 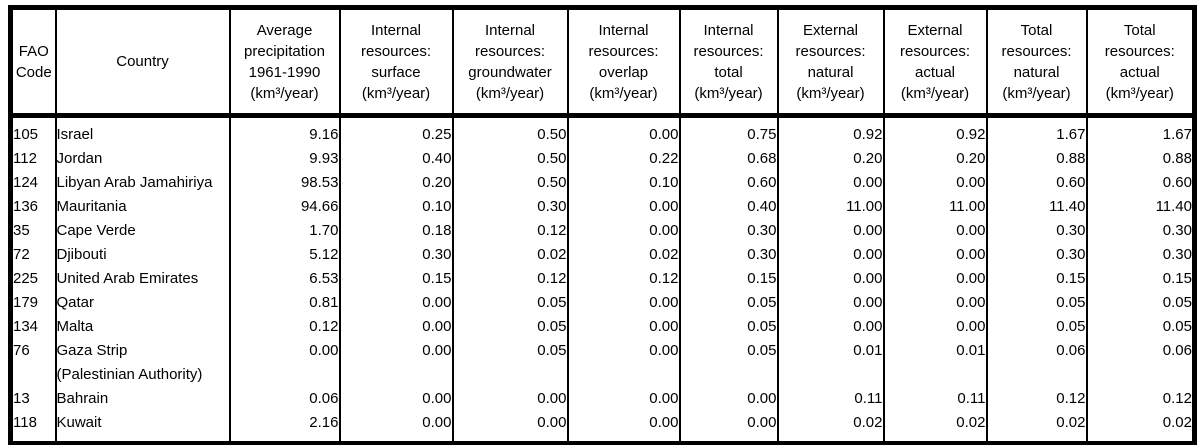 What do you see at coordinates (830, 62) in the screenshot?
I see `column-header-ext_natural: External resources: natural (km³/year)` at bounding box center [830, 62].